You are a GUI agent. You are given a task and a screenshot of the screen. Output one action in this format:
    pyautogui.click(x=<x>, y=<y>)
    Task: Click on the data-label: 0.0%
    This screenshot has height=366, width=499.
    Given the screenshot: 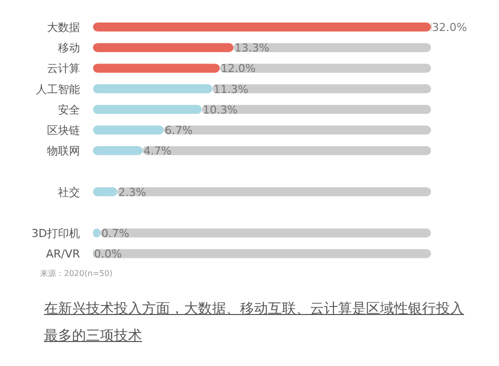 What is the action you would take?
    pyautogui.click(x=108, y=254)
    